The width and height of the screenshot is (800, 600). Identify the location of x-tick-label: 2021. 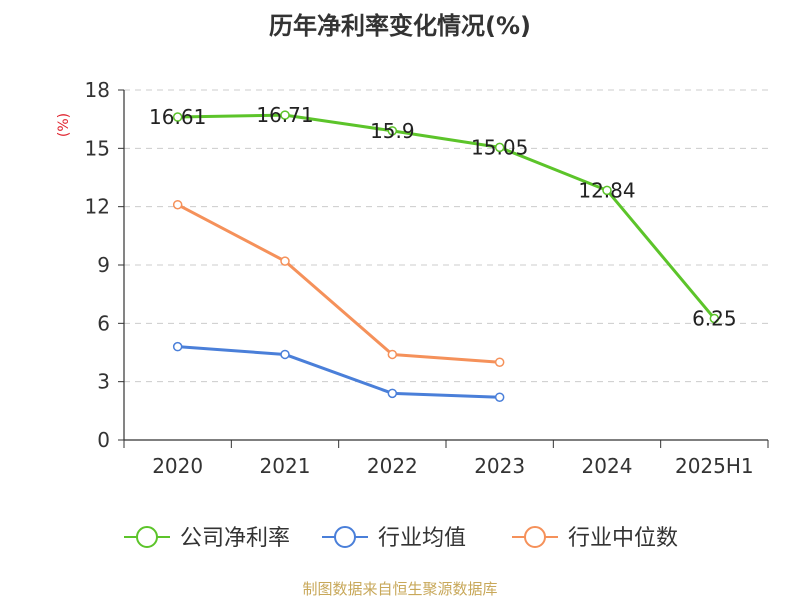
(285, 466).